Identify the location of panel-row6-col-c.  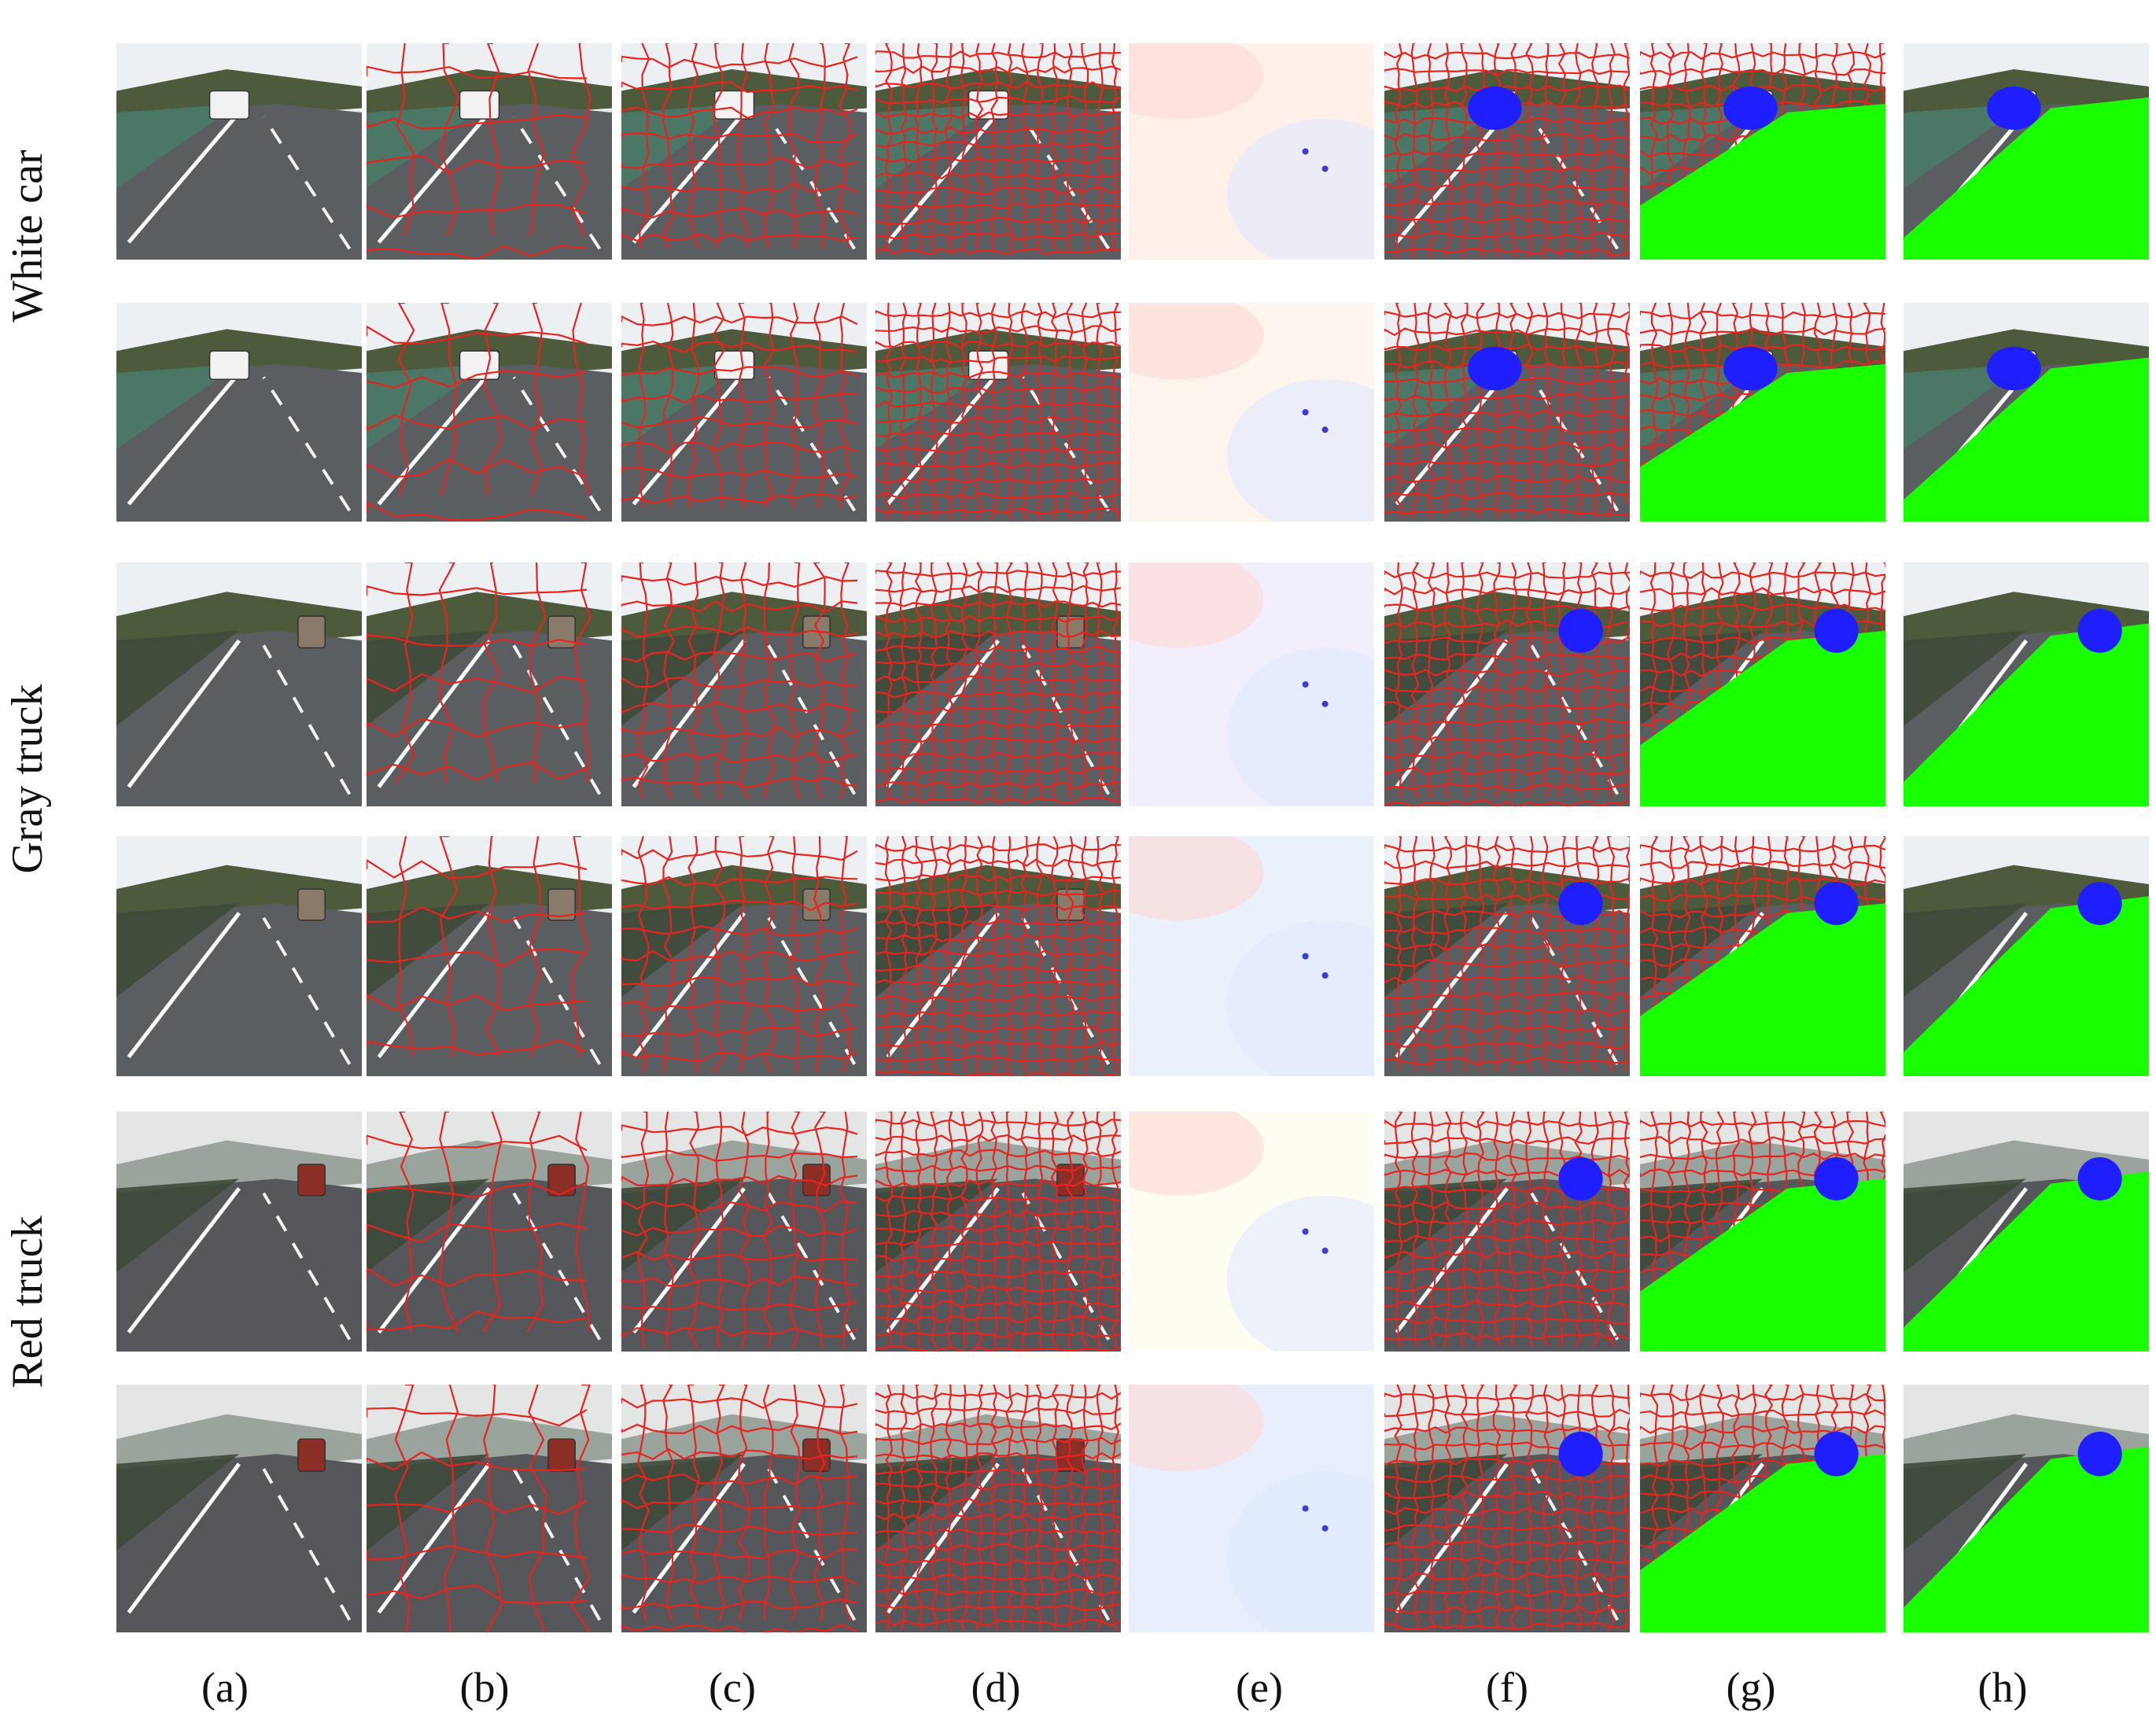
(744, 1509).